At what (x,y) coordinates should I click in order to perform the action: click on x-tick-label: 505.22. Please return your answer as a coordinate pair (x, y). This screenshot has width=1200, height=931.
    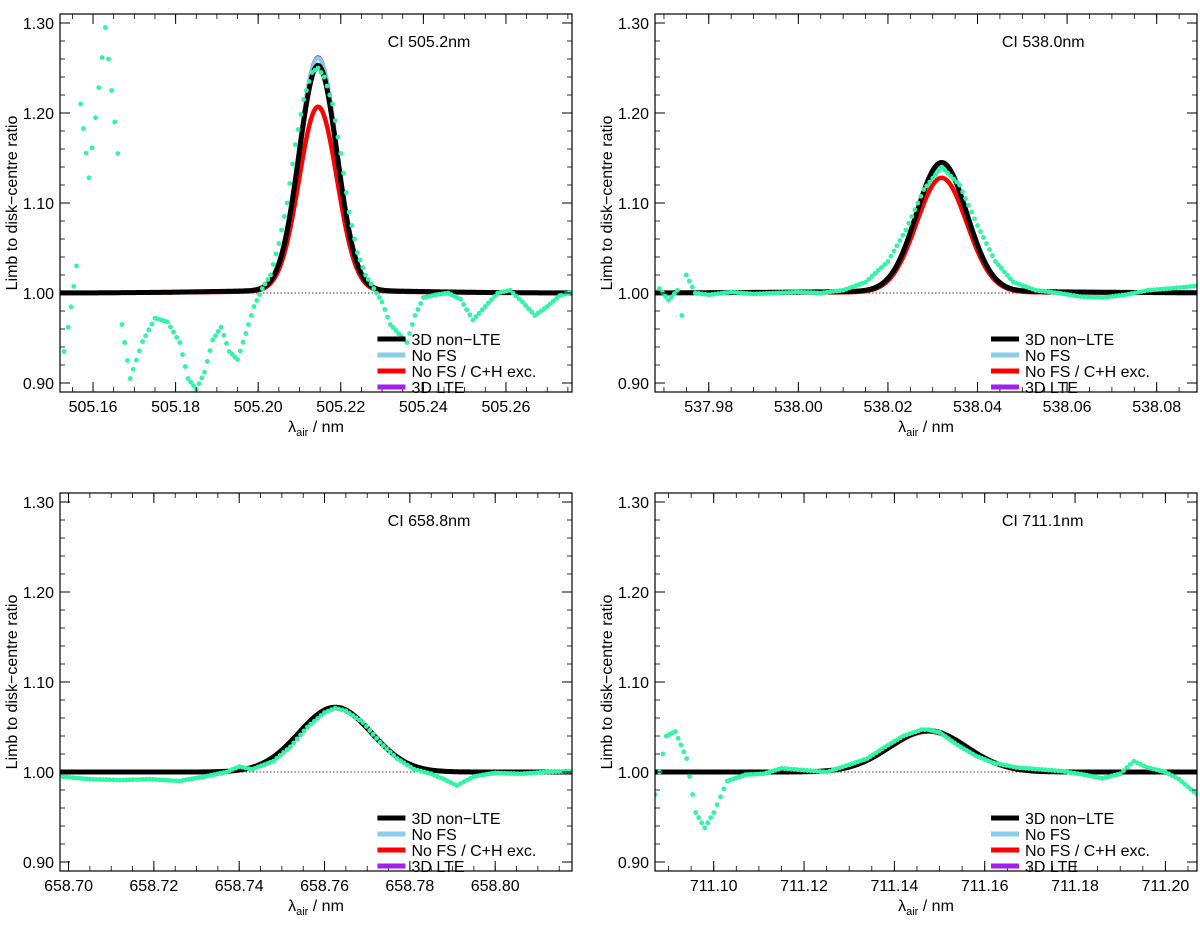
    Looking at the image, I should click on (340, 407).